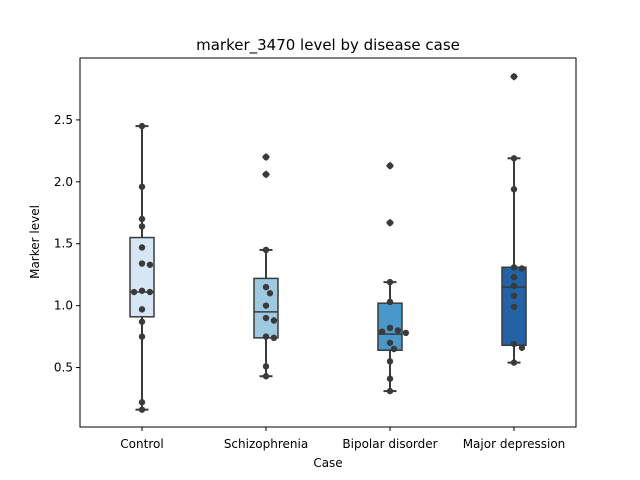 Image resolution: width=640 pixels, height=480 pixels. What do you see at coordinates (328, 45) in the screenshot?
I see `chart-title: marker_3470 level by disease case` at bounding box center [328, 45].